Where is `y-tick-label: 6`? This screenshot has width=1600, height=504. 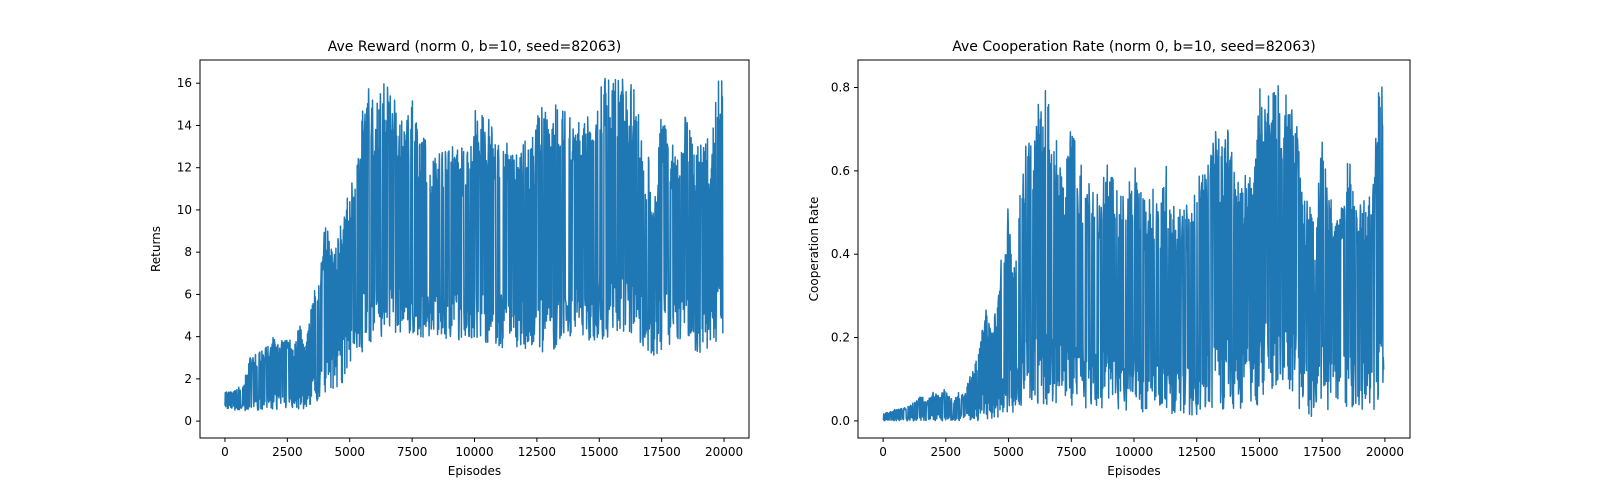
y-tick-label: 6 is located at coordinates (188, 294).